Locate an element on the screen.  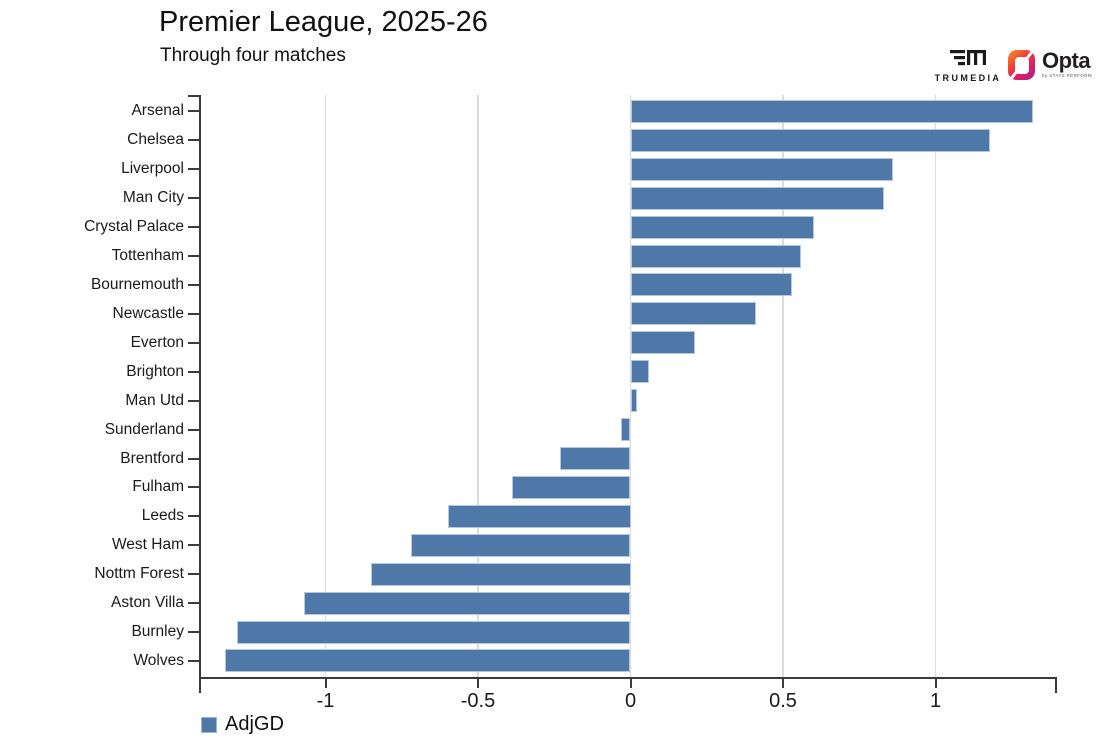
x-axis-left-cap is located at coordinates (199, 685).